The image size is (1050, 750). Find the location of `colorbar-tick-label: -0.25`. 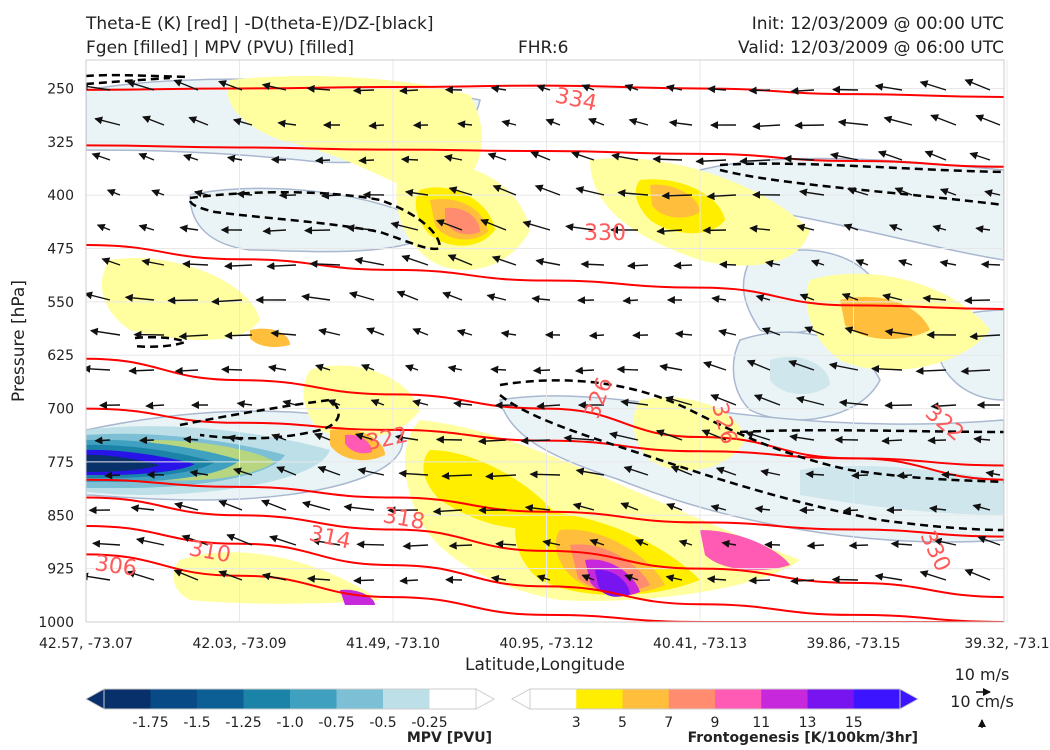

colorbar-tick-label: -0.25 is located at coordinates (429, 723).